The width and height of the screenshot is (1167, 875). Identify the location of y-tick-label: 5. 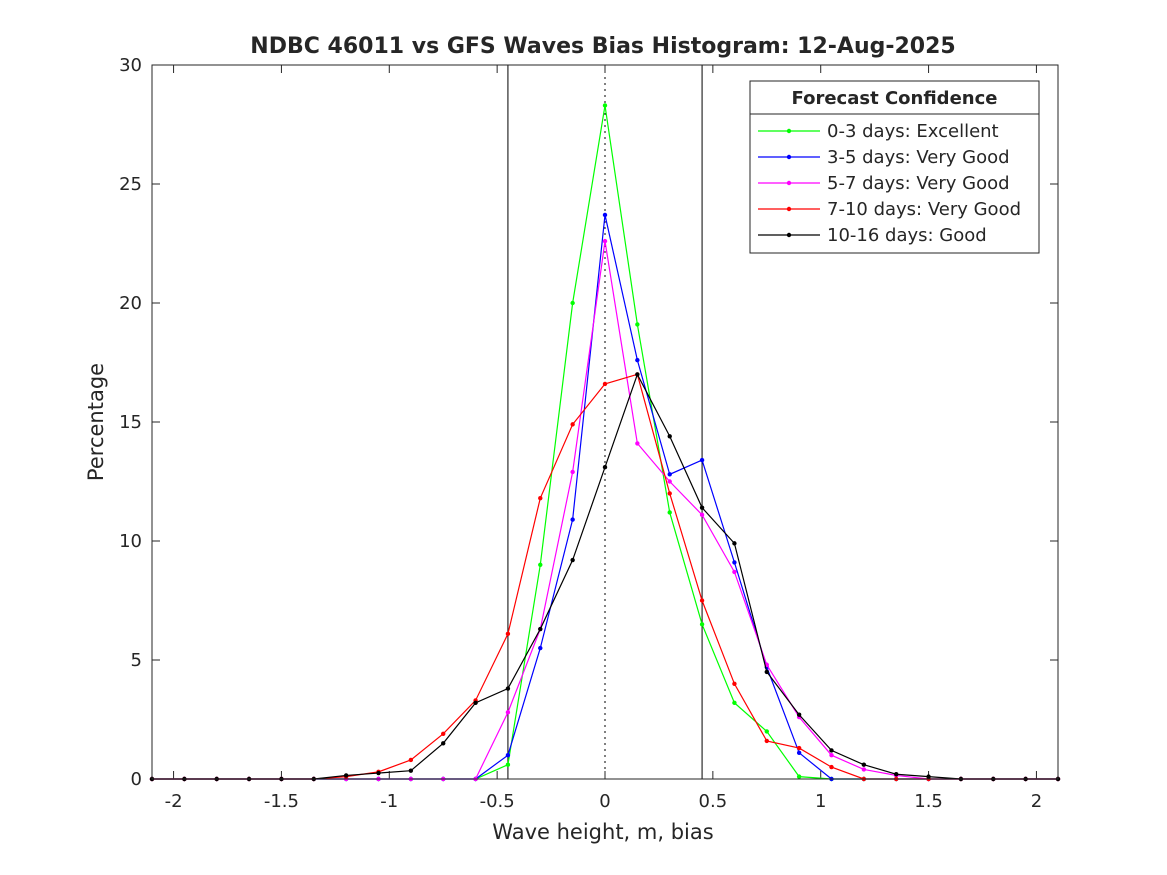
(136, 660).